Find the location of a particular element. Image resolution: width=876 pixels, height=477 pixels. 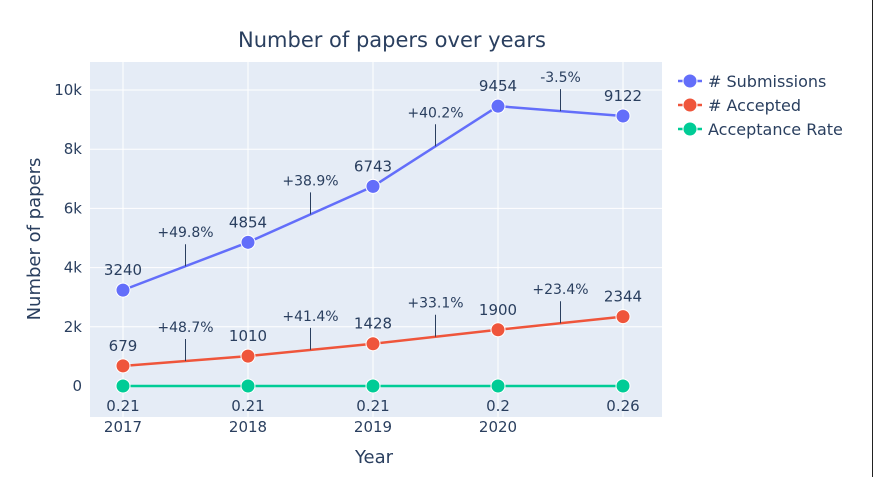

x-tick-label: 2018 is located at coordinates (248, 427).